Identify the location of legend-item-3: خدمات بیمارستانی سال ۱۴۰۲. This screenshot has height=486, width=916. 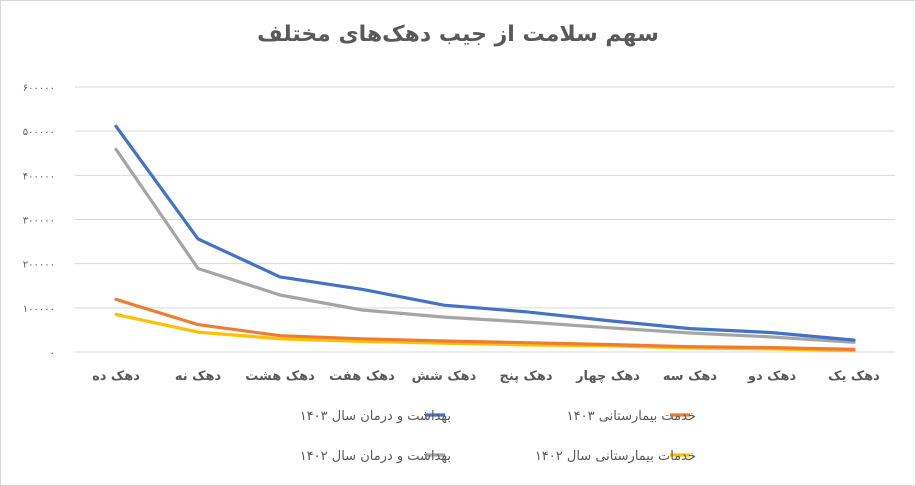
(615, 456).